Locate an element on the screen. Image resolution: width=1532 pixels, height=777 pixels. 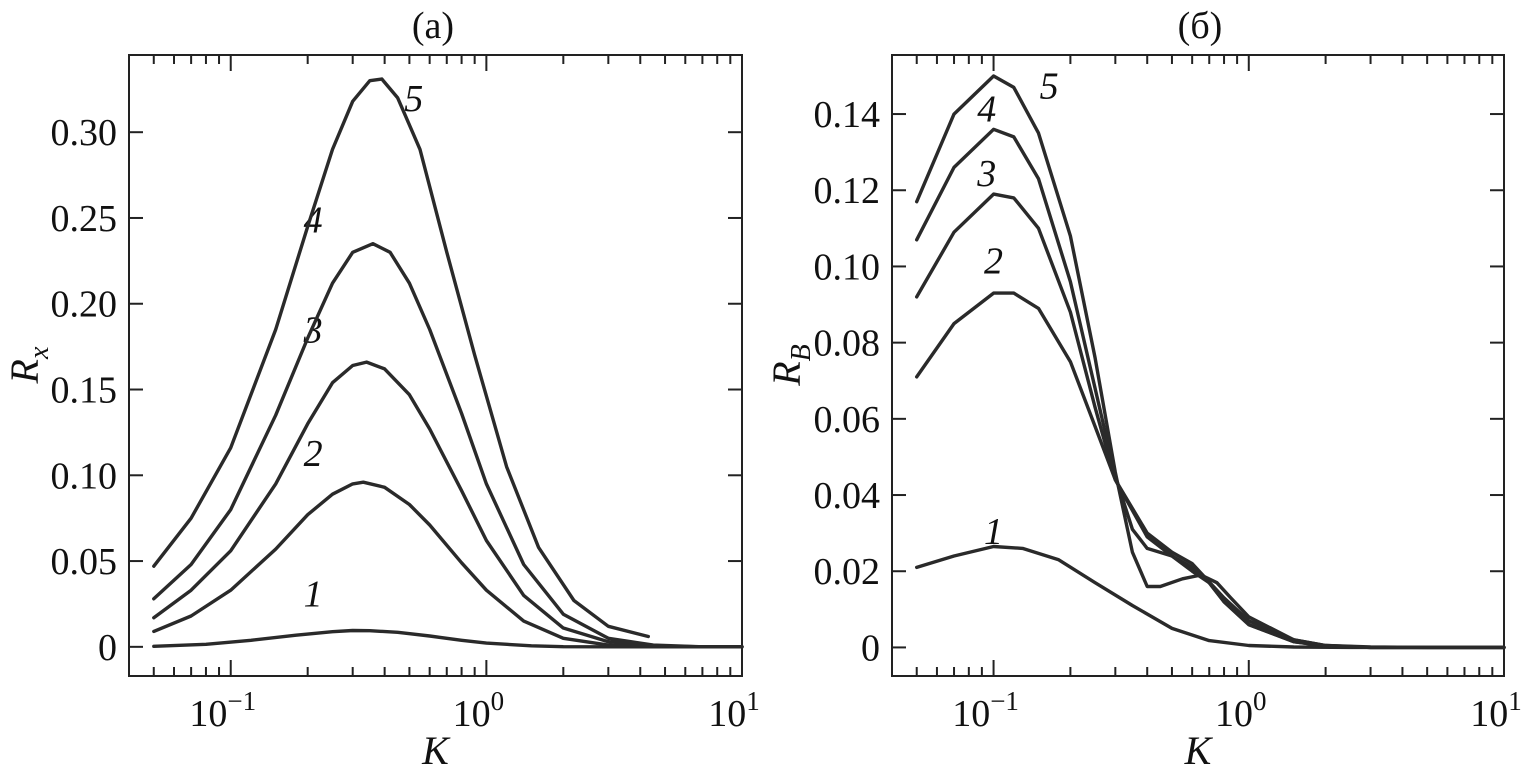
curve-label-b-1: 1 is located at coordinates (993, 532).